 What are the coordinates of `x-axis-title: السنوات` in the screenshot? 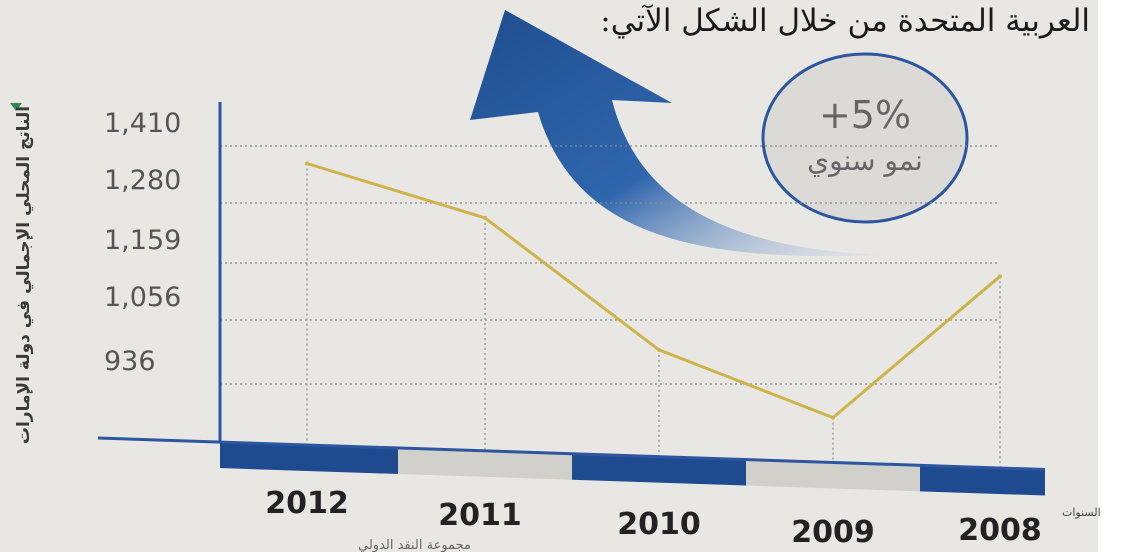 It's located at (1081, 512).